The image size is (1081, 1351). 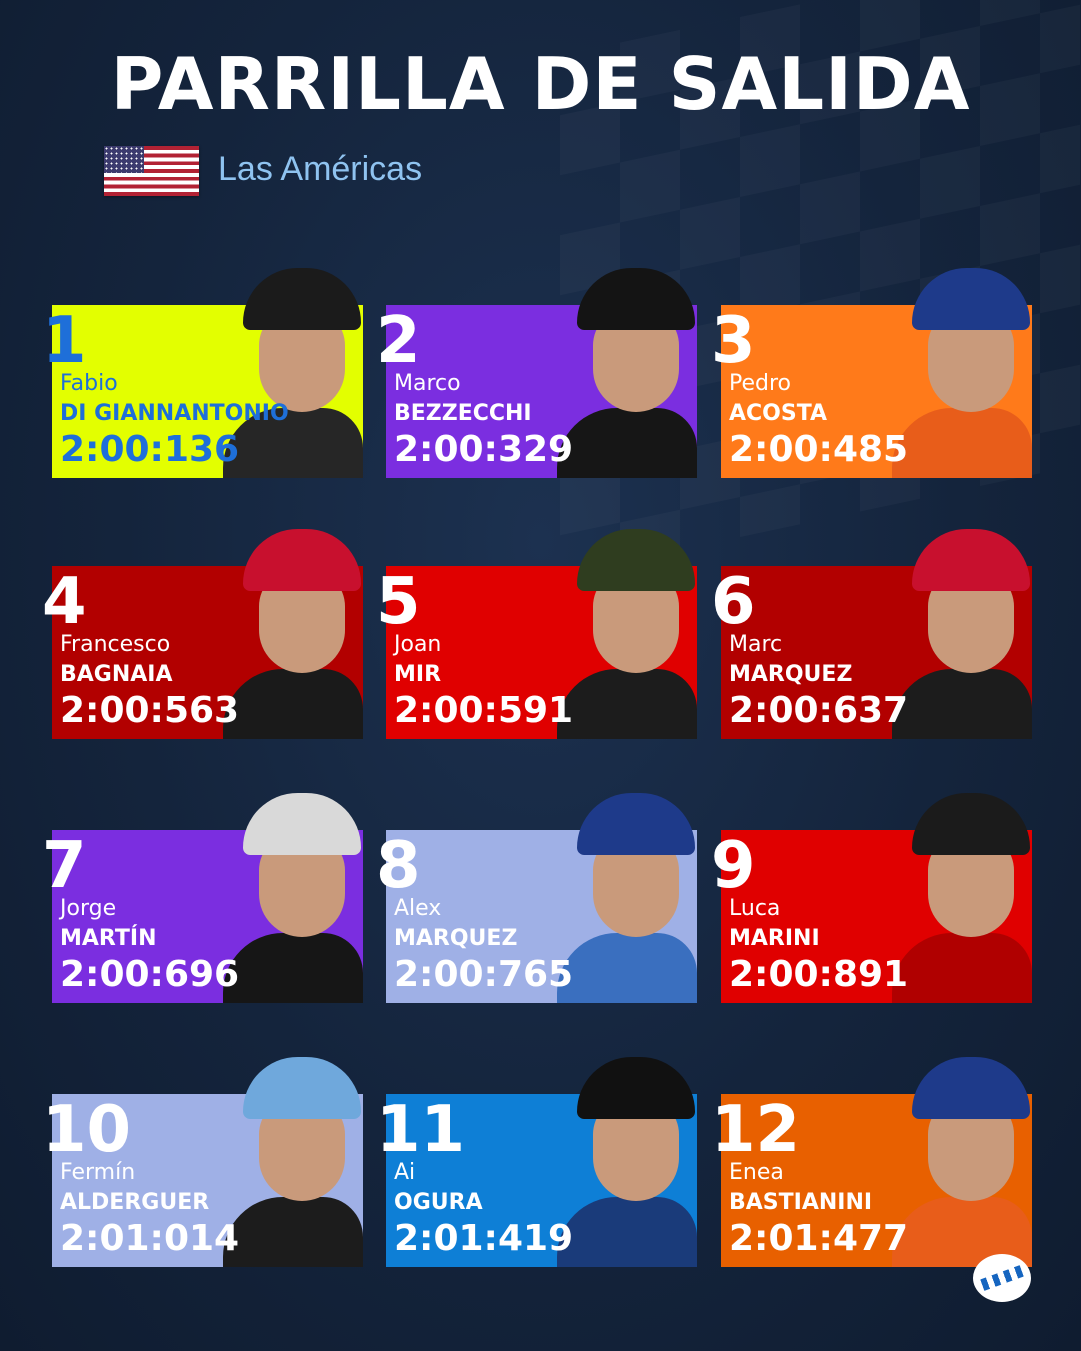 What do you see at coordinates (755, 908) in the screenshot?
I see `rider-first-name: Luca` at bounding box center [755, 908].